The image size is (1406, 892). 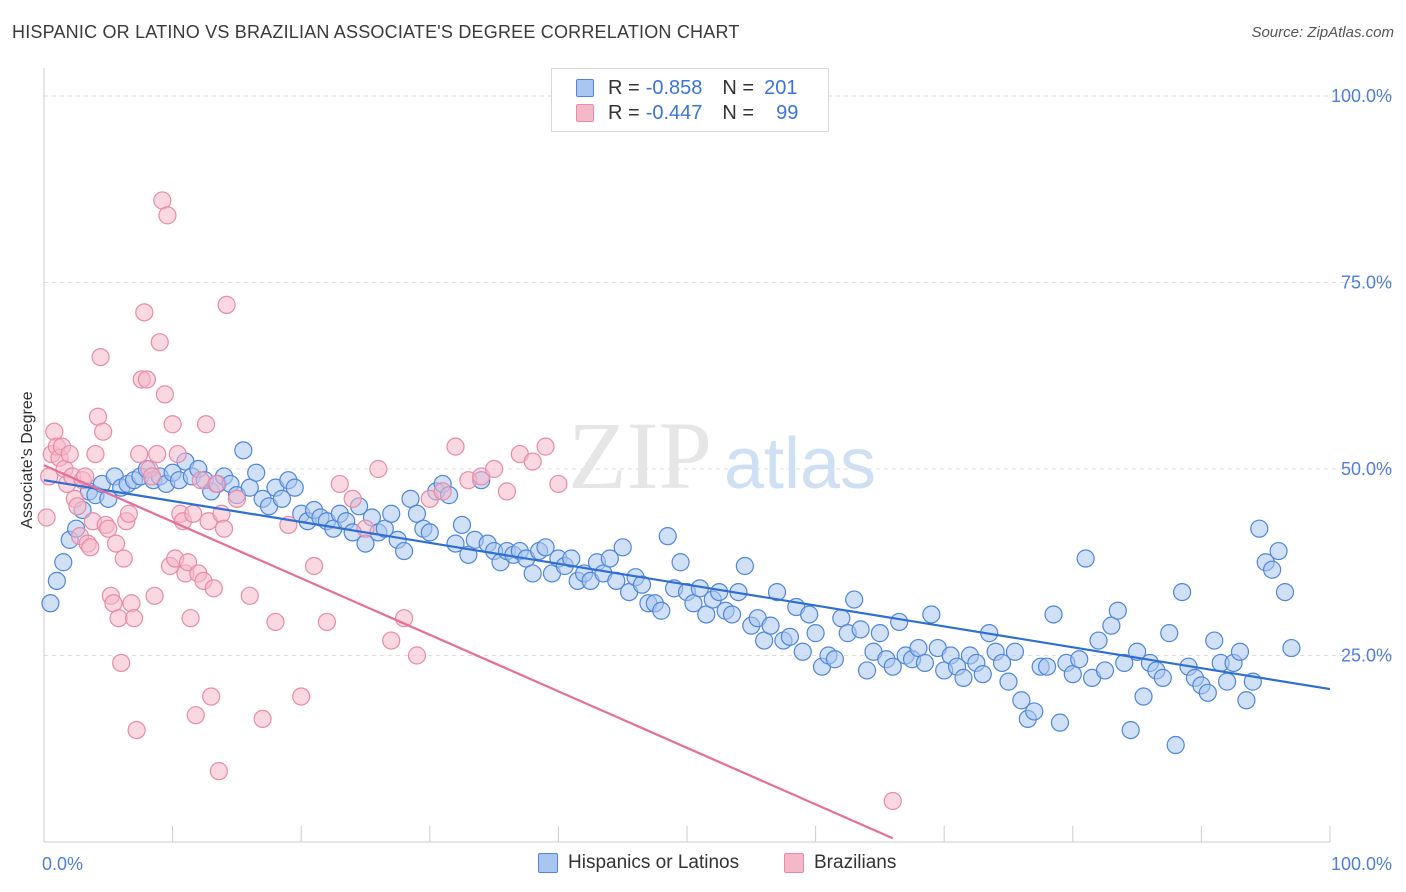 I want to click on legend-r-value: -0.858, so click(x=674, y=87).